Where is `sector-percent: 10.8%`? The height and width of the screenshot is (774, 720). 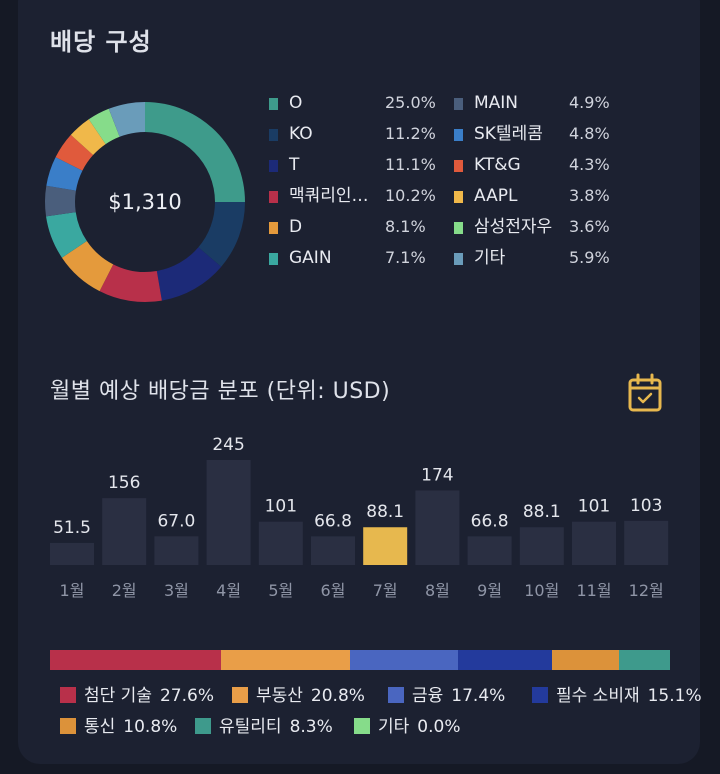
sector-percent: 10.8% is located at coordinates (150, 727).